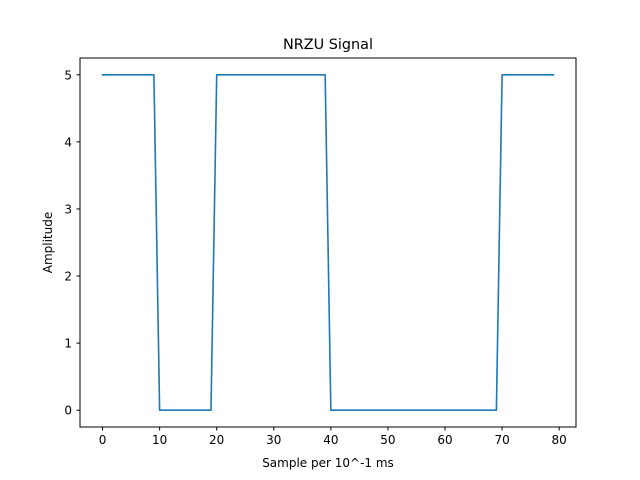 The height and width of the screenshot is (480, 640). Describe the element at coordinates (501, 440) in the screenshot. I see `x-tick-label: 70` at that location.